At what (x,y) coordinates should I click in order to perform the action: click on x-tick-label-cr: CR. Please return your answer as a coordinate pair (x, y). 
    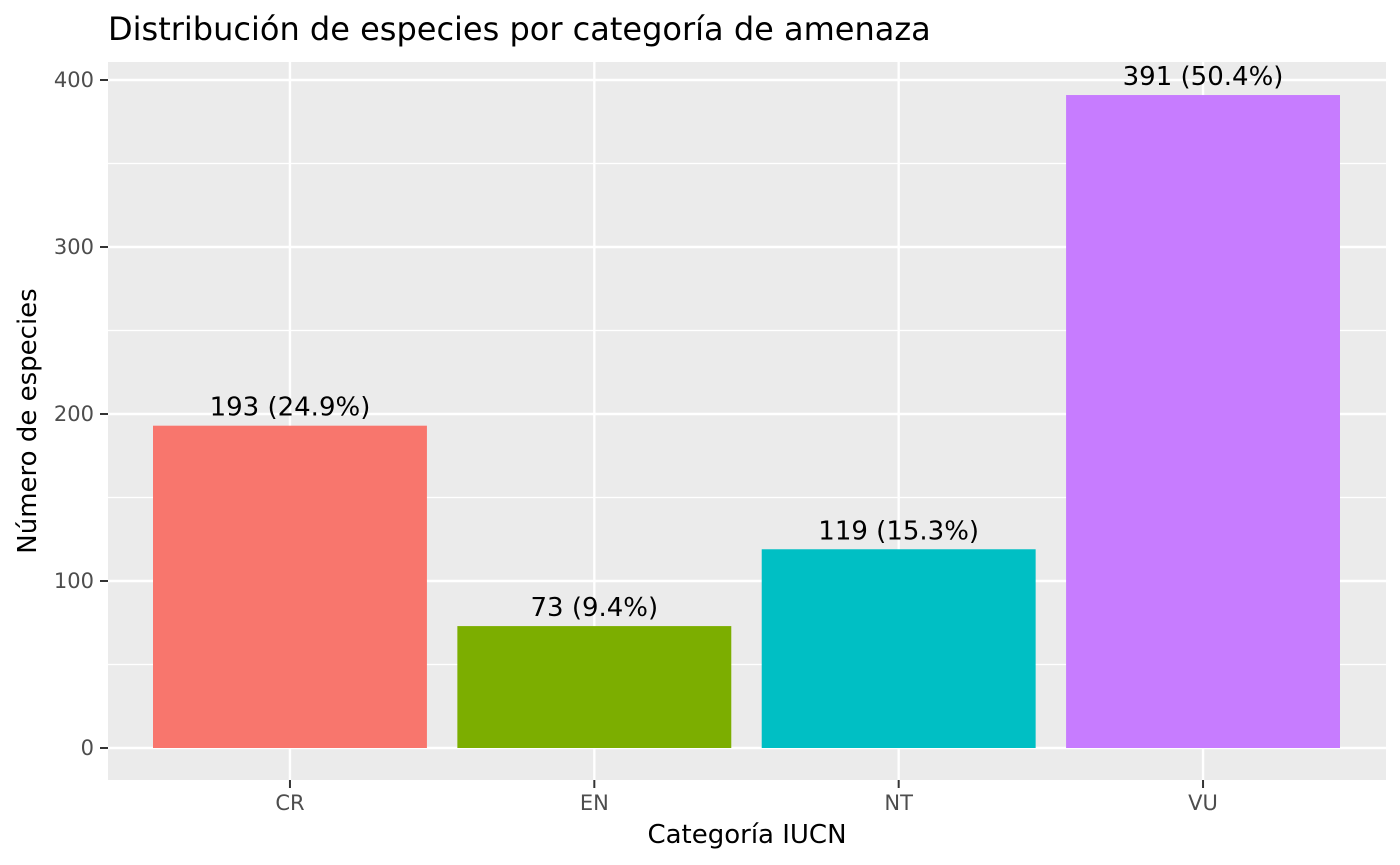
    Looking at the image, I should click on (289, 803).